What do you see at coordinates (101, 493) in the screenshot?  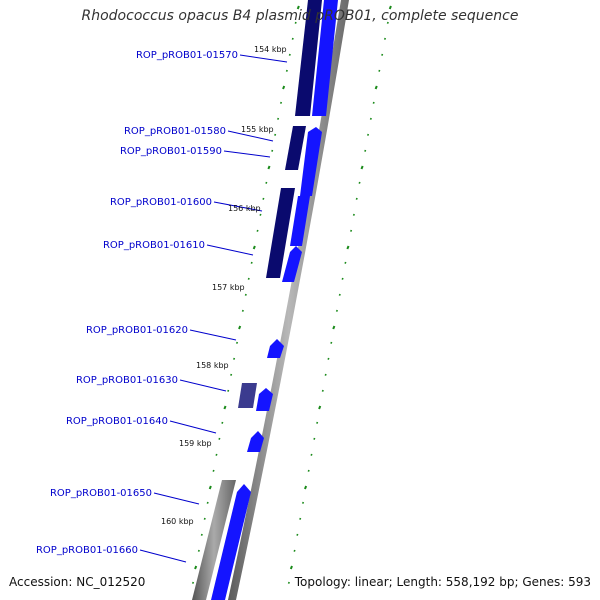 I see `gene-label: ROP_pROB01-01650` at bounding box center [101, 493].